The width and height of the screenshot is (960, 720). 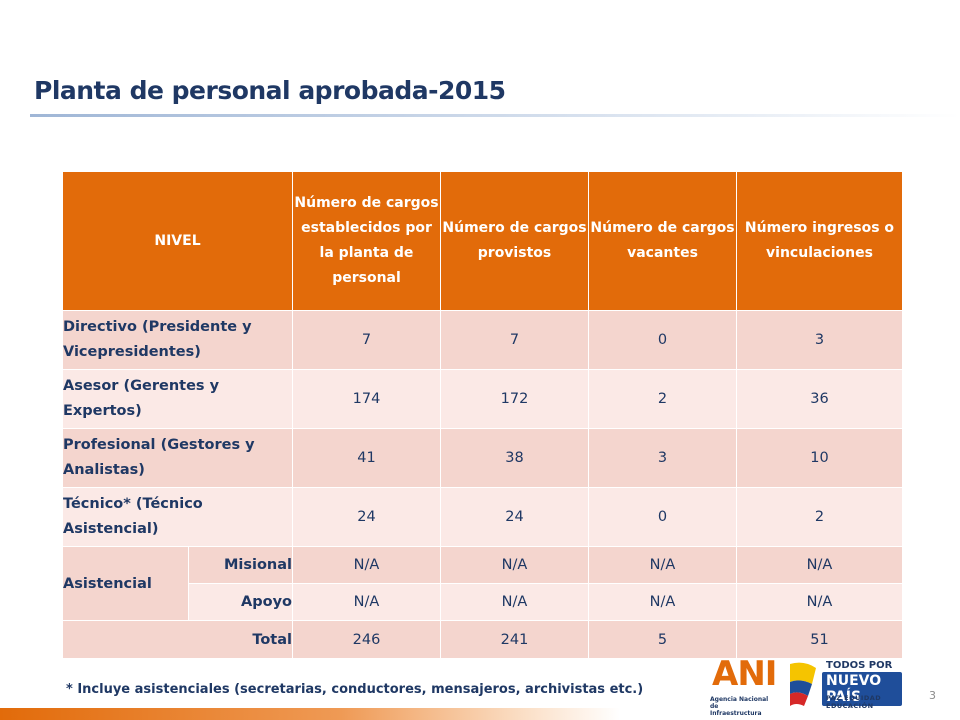 What do you see at coordinates (514, 241) in the screenshot?
I see `header-provided: Número de cargos provistos` at bounding box center [514, 241].